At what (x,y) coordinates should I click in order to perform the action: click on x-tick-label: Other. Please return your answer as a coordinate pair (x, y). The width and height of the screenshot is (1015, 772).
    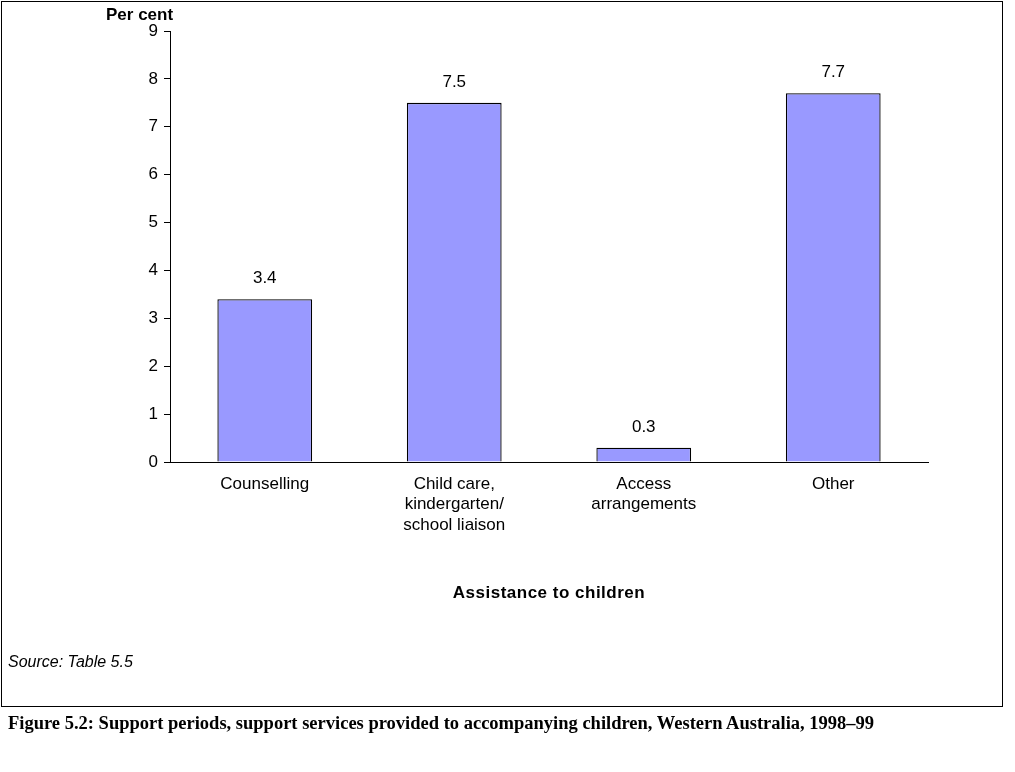
    Looking at the image, I should click on (833, 483).